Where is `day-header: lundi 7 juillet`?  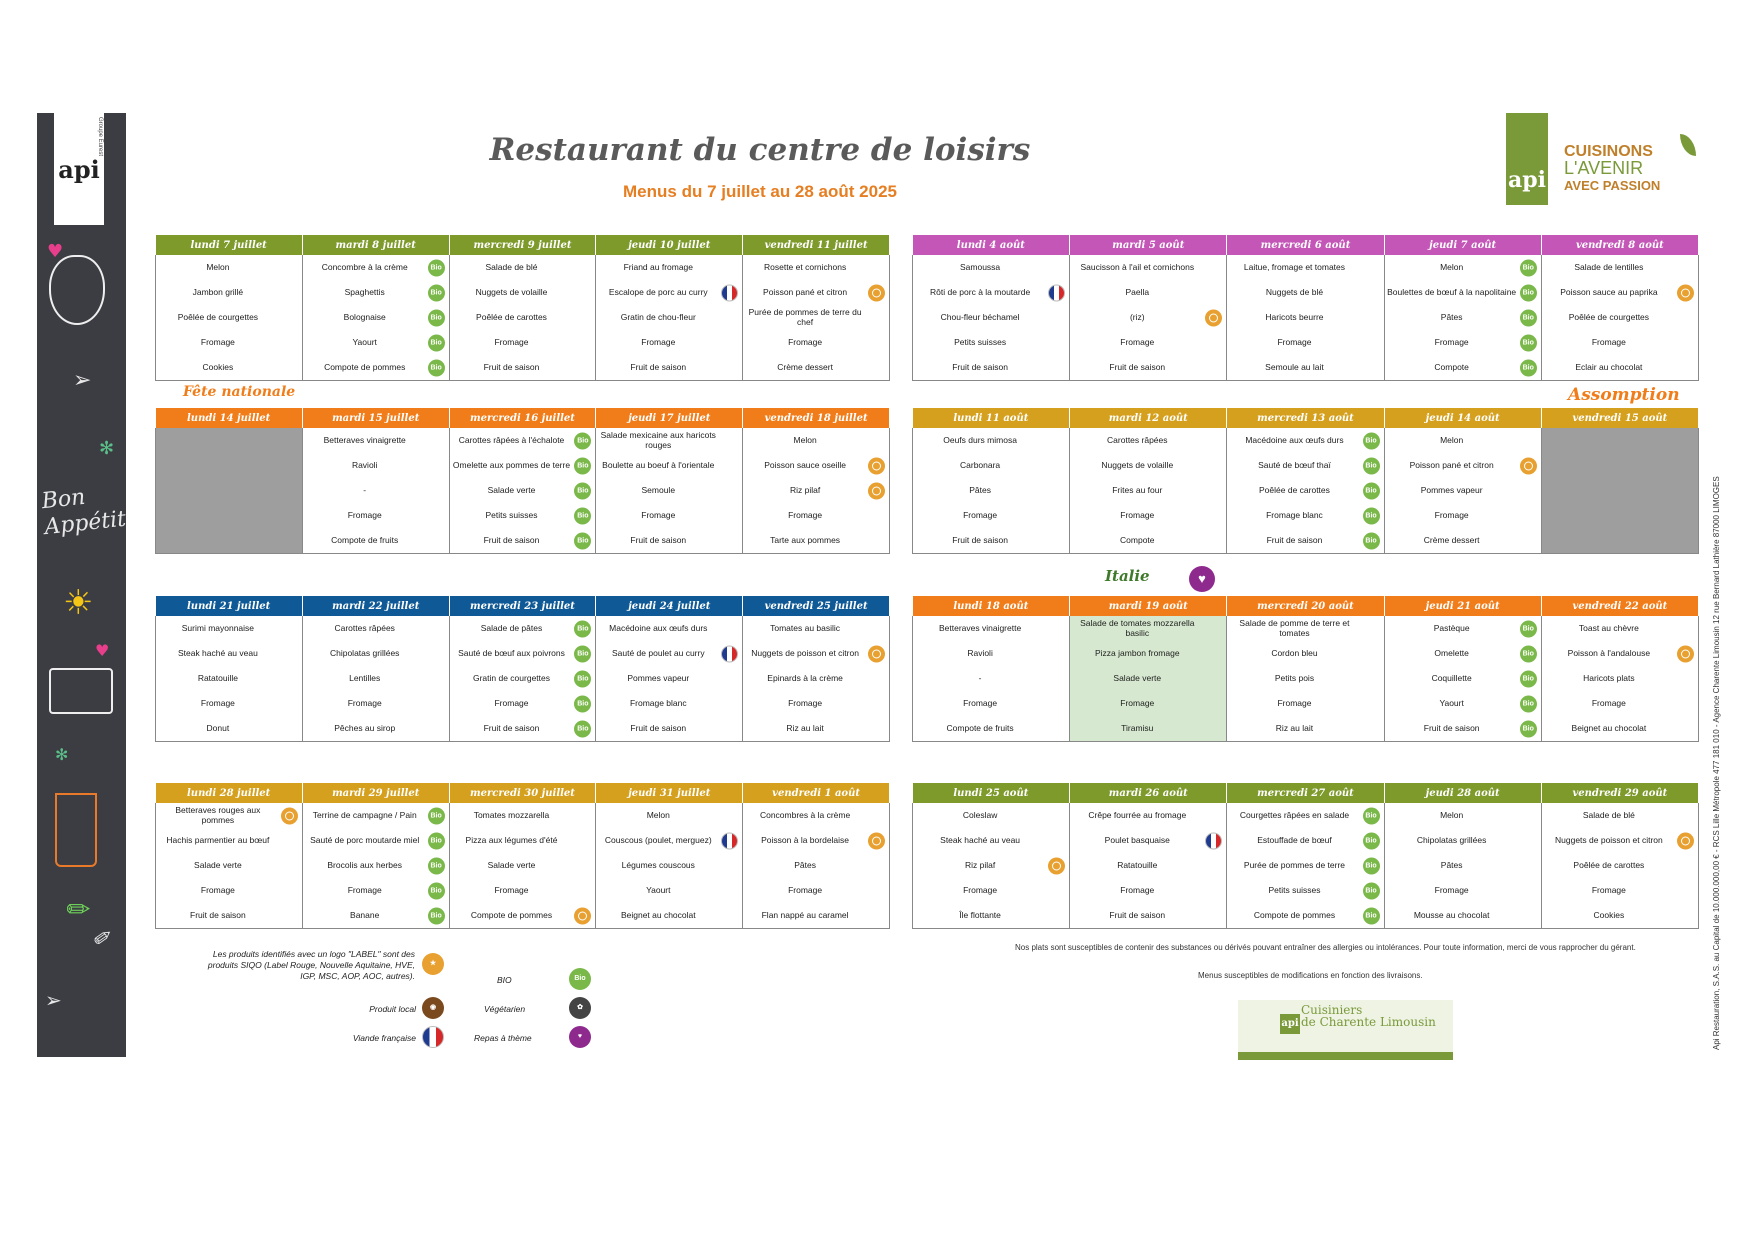 day-header: lundi 7 juillet is located at coordinates (229, 245).